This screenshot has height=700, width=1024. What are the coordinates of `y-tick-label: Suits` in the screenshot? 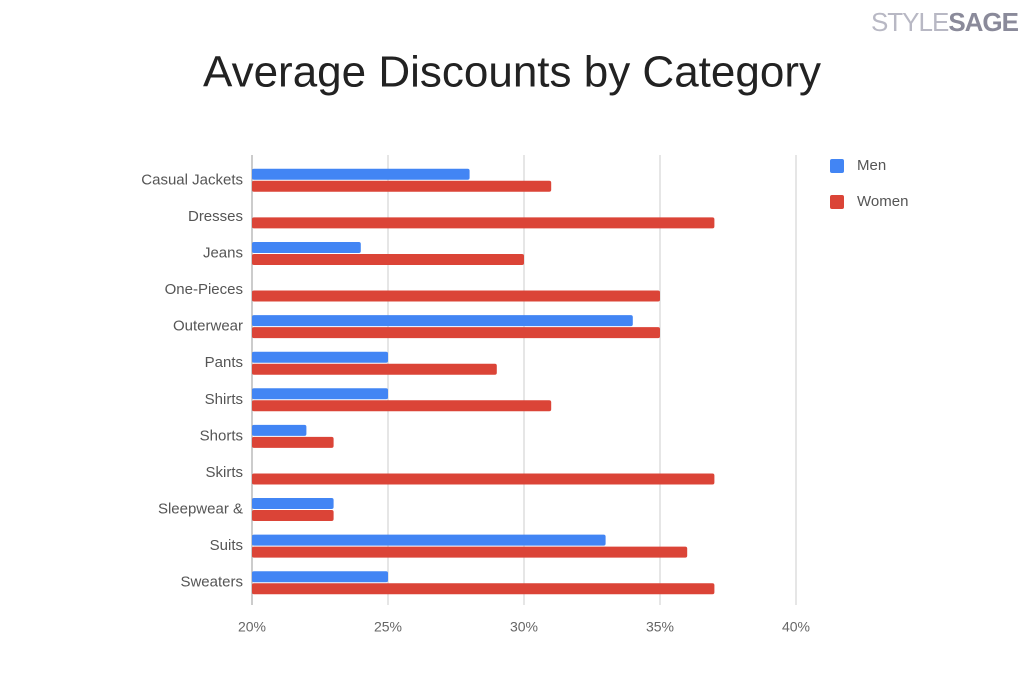 It's located at (226, 545).